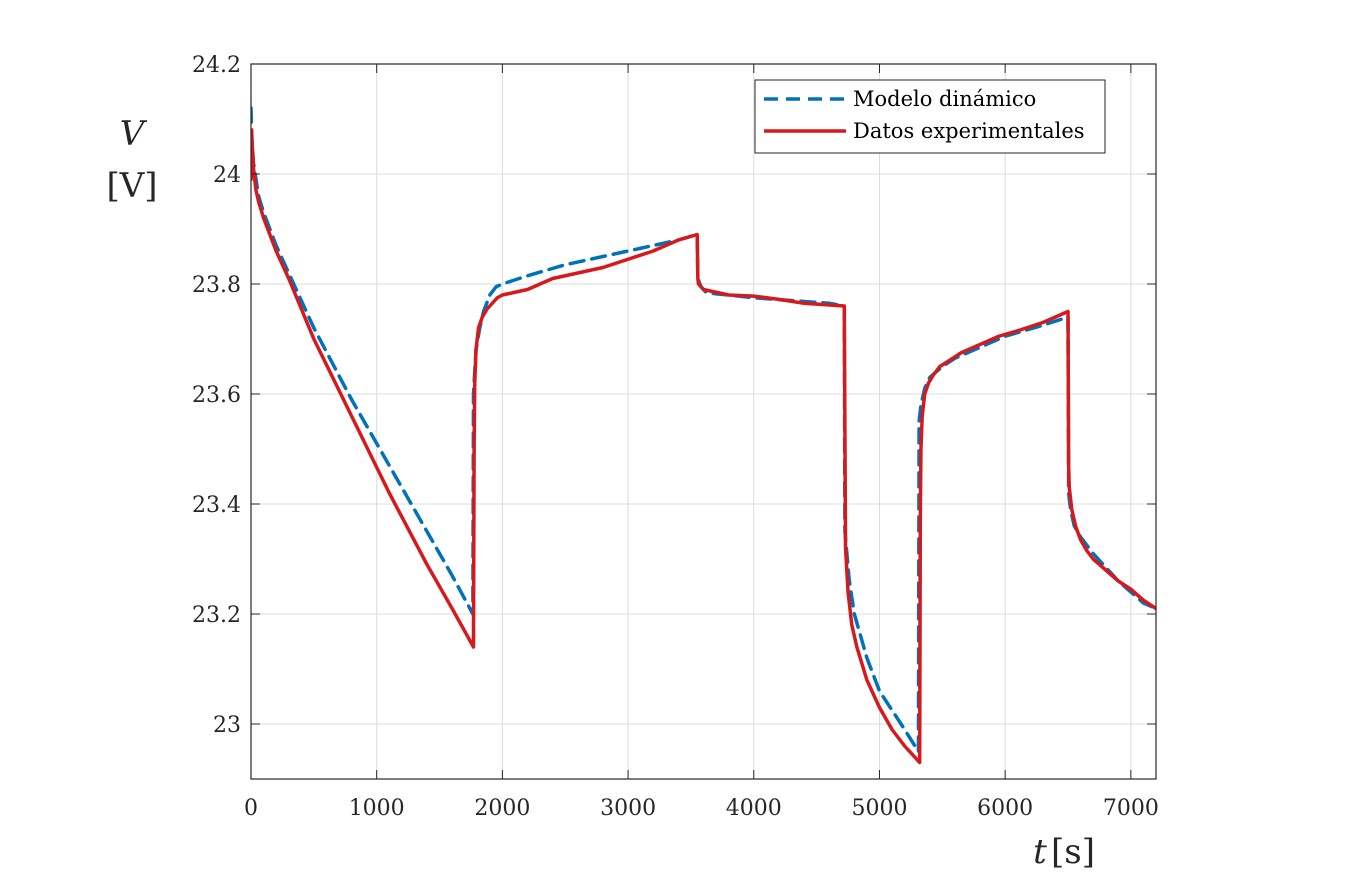  Describe the element at coordinates (227, 725) in the screenshot. I see `y-tick-label: 23` at that location.